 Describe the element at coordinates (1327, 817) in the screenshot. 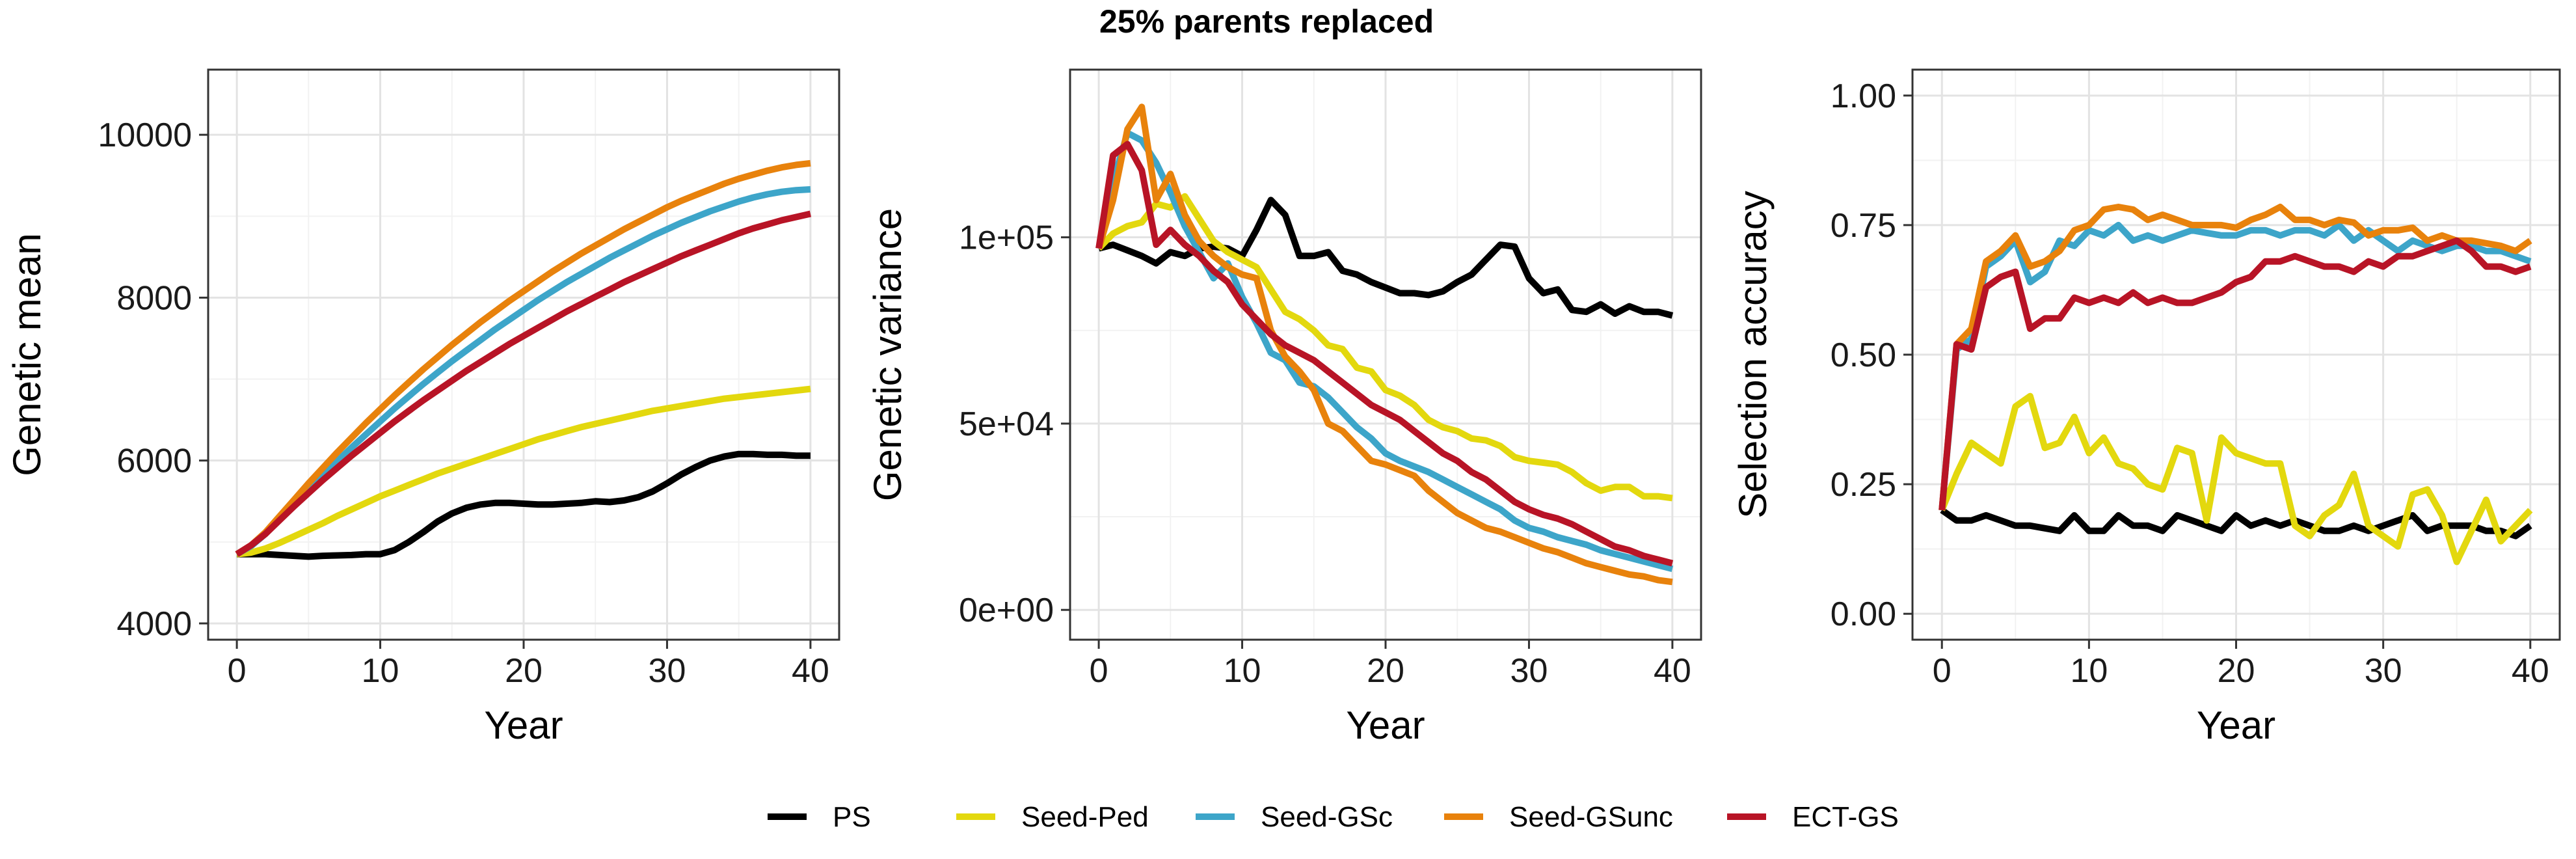

I see `legend-label: Seed-GSc` at that location.